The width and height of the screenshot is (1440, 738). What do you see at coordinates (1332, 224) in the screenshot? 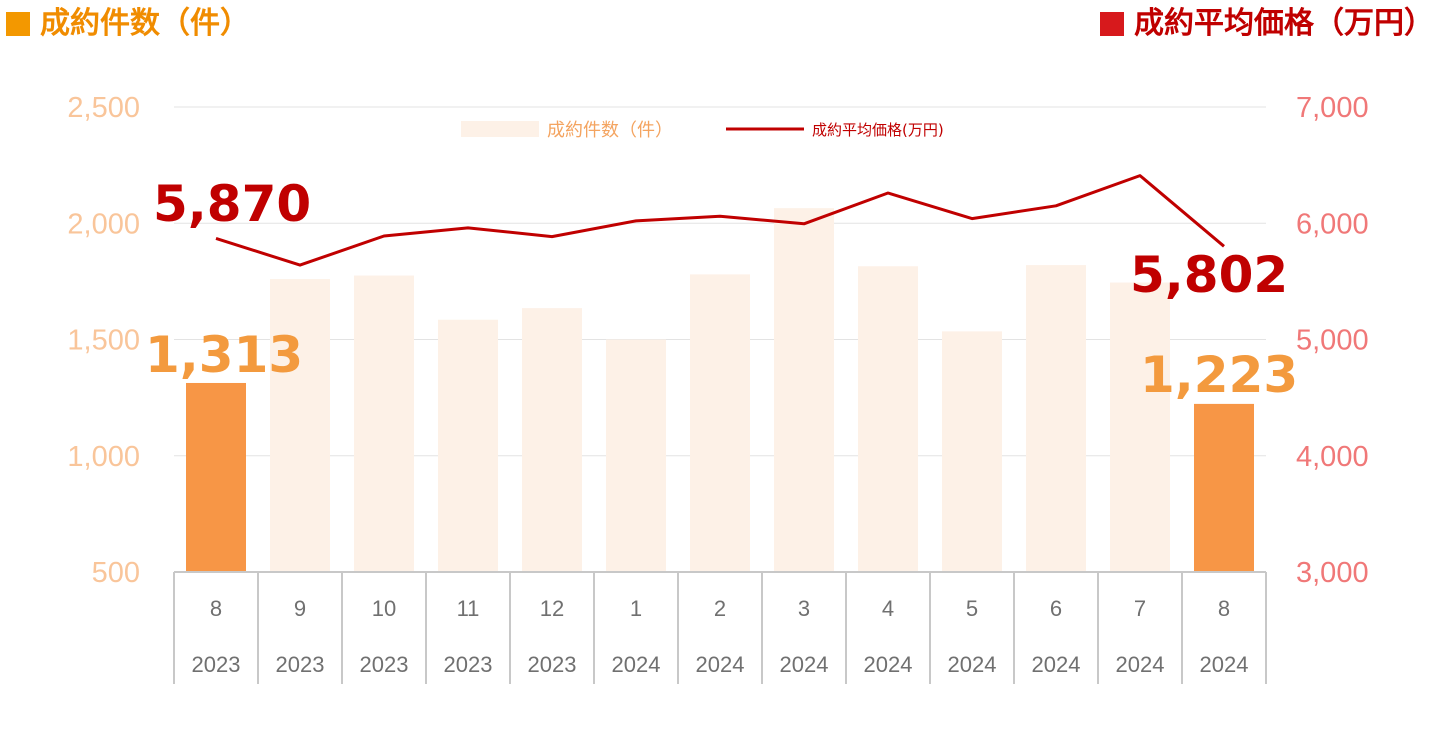
I see `right-axis-tick-label: 6,000` at bounding box center [1332, 224].